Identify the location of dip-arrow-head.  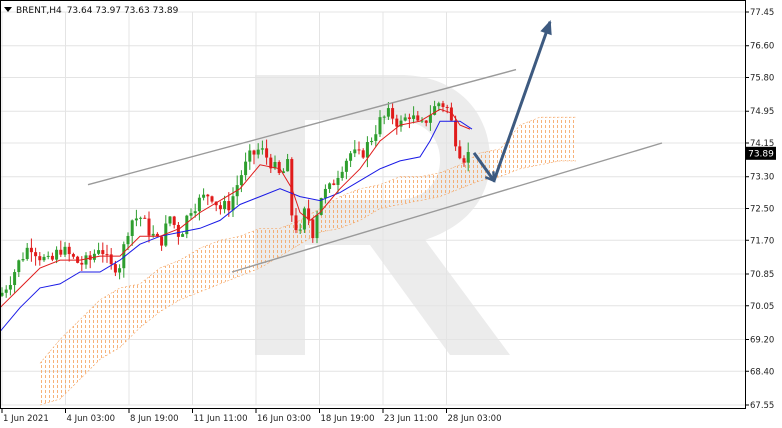
(490, 177).